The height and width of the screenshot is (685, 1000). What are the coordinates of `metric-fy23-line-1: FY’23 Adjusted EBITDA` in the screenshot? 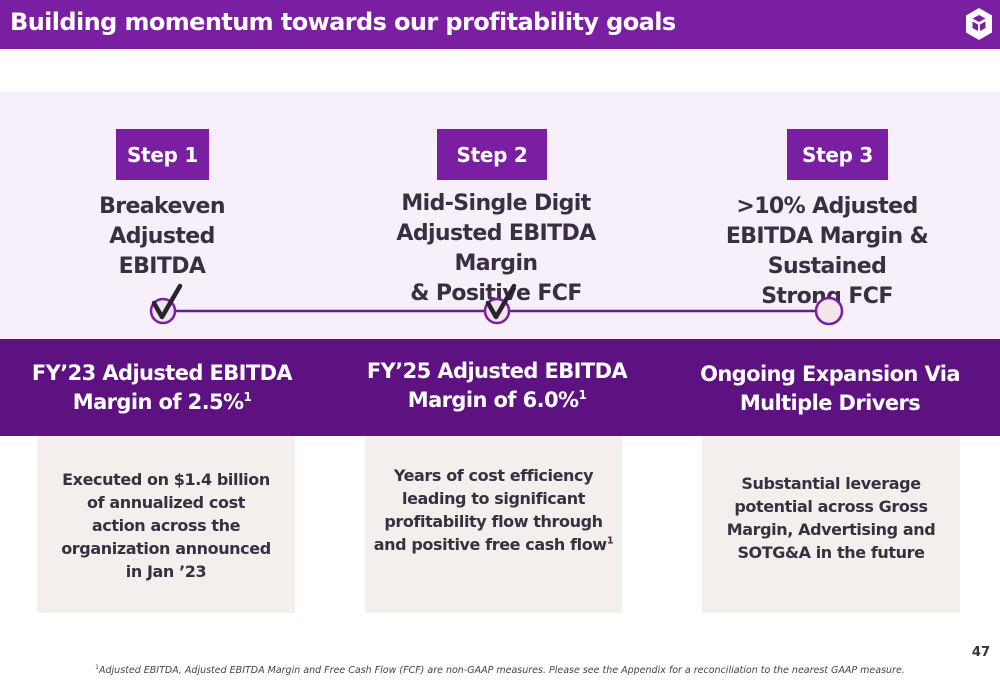 It's located at (162, 373).